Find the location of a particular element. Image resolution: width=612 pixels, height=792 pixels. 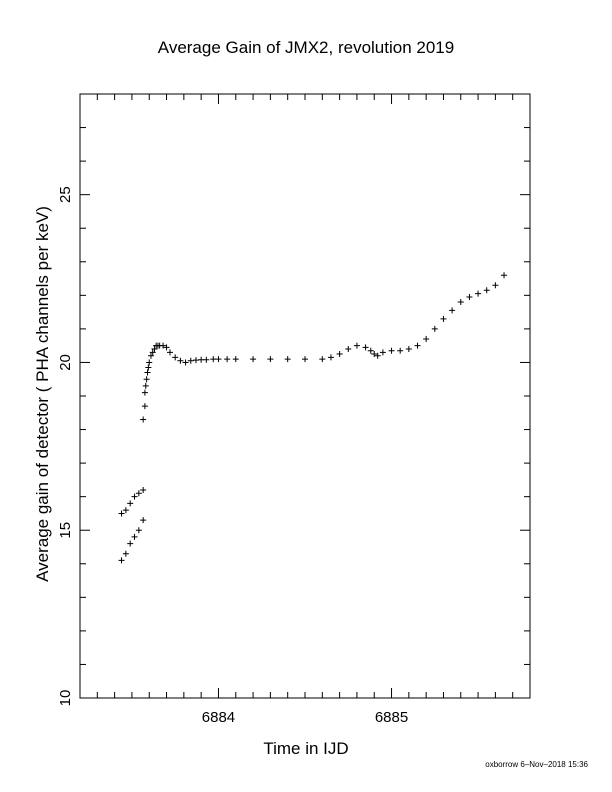

y-tick-label: 15 is located at coordinates (65, 530).